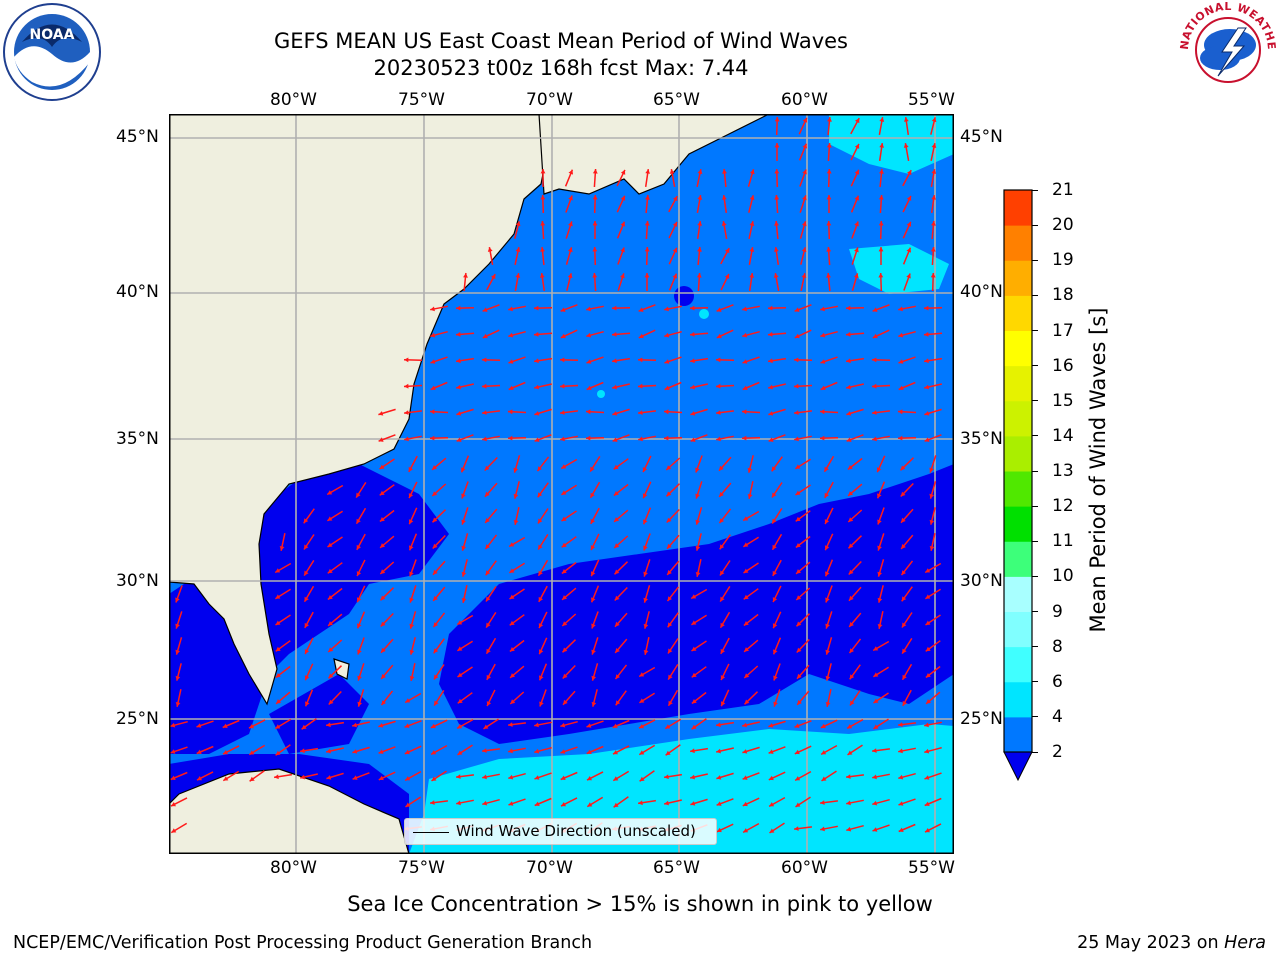 The height and width of the screenshot is (960, 1280). Describe the element at coordinates (1057, 611) in the screenshot. I see `colorbar-tick-label: 9` at that location.